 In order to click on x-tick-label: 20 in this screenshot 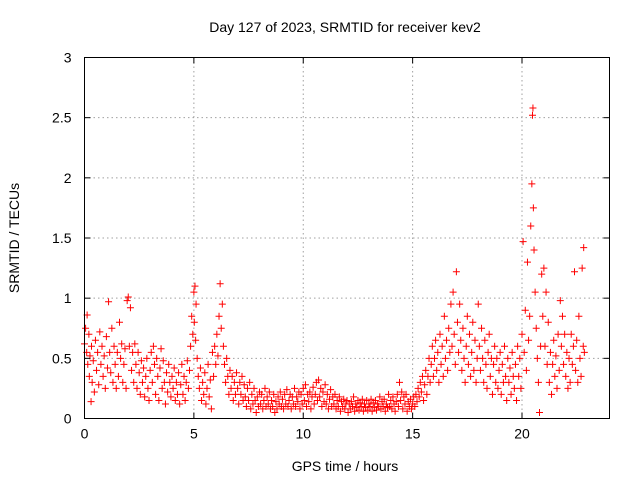, I will do `click(522, 434)`.